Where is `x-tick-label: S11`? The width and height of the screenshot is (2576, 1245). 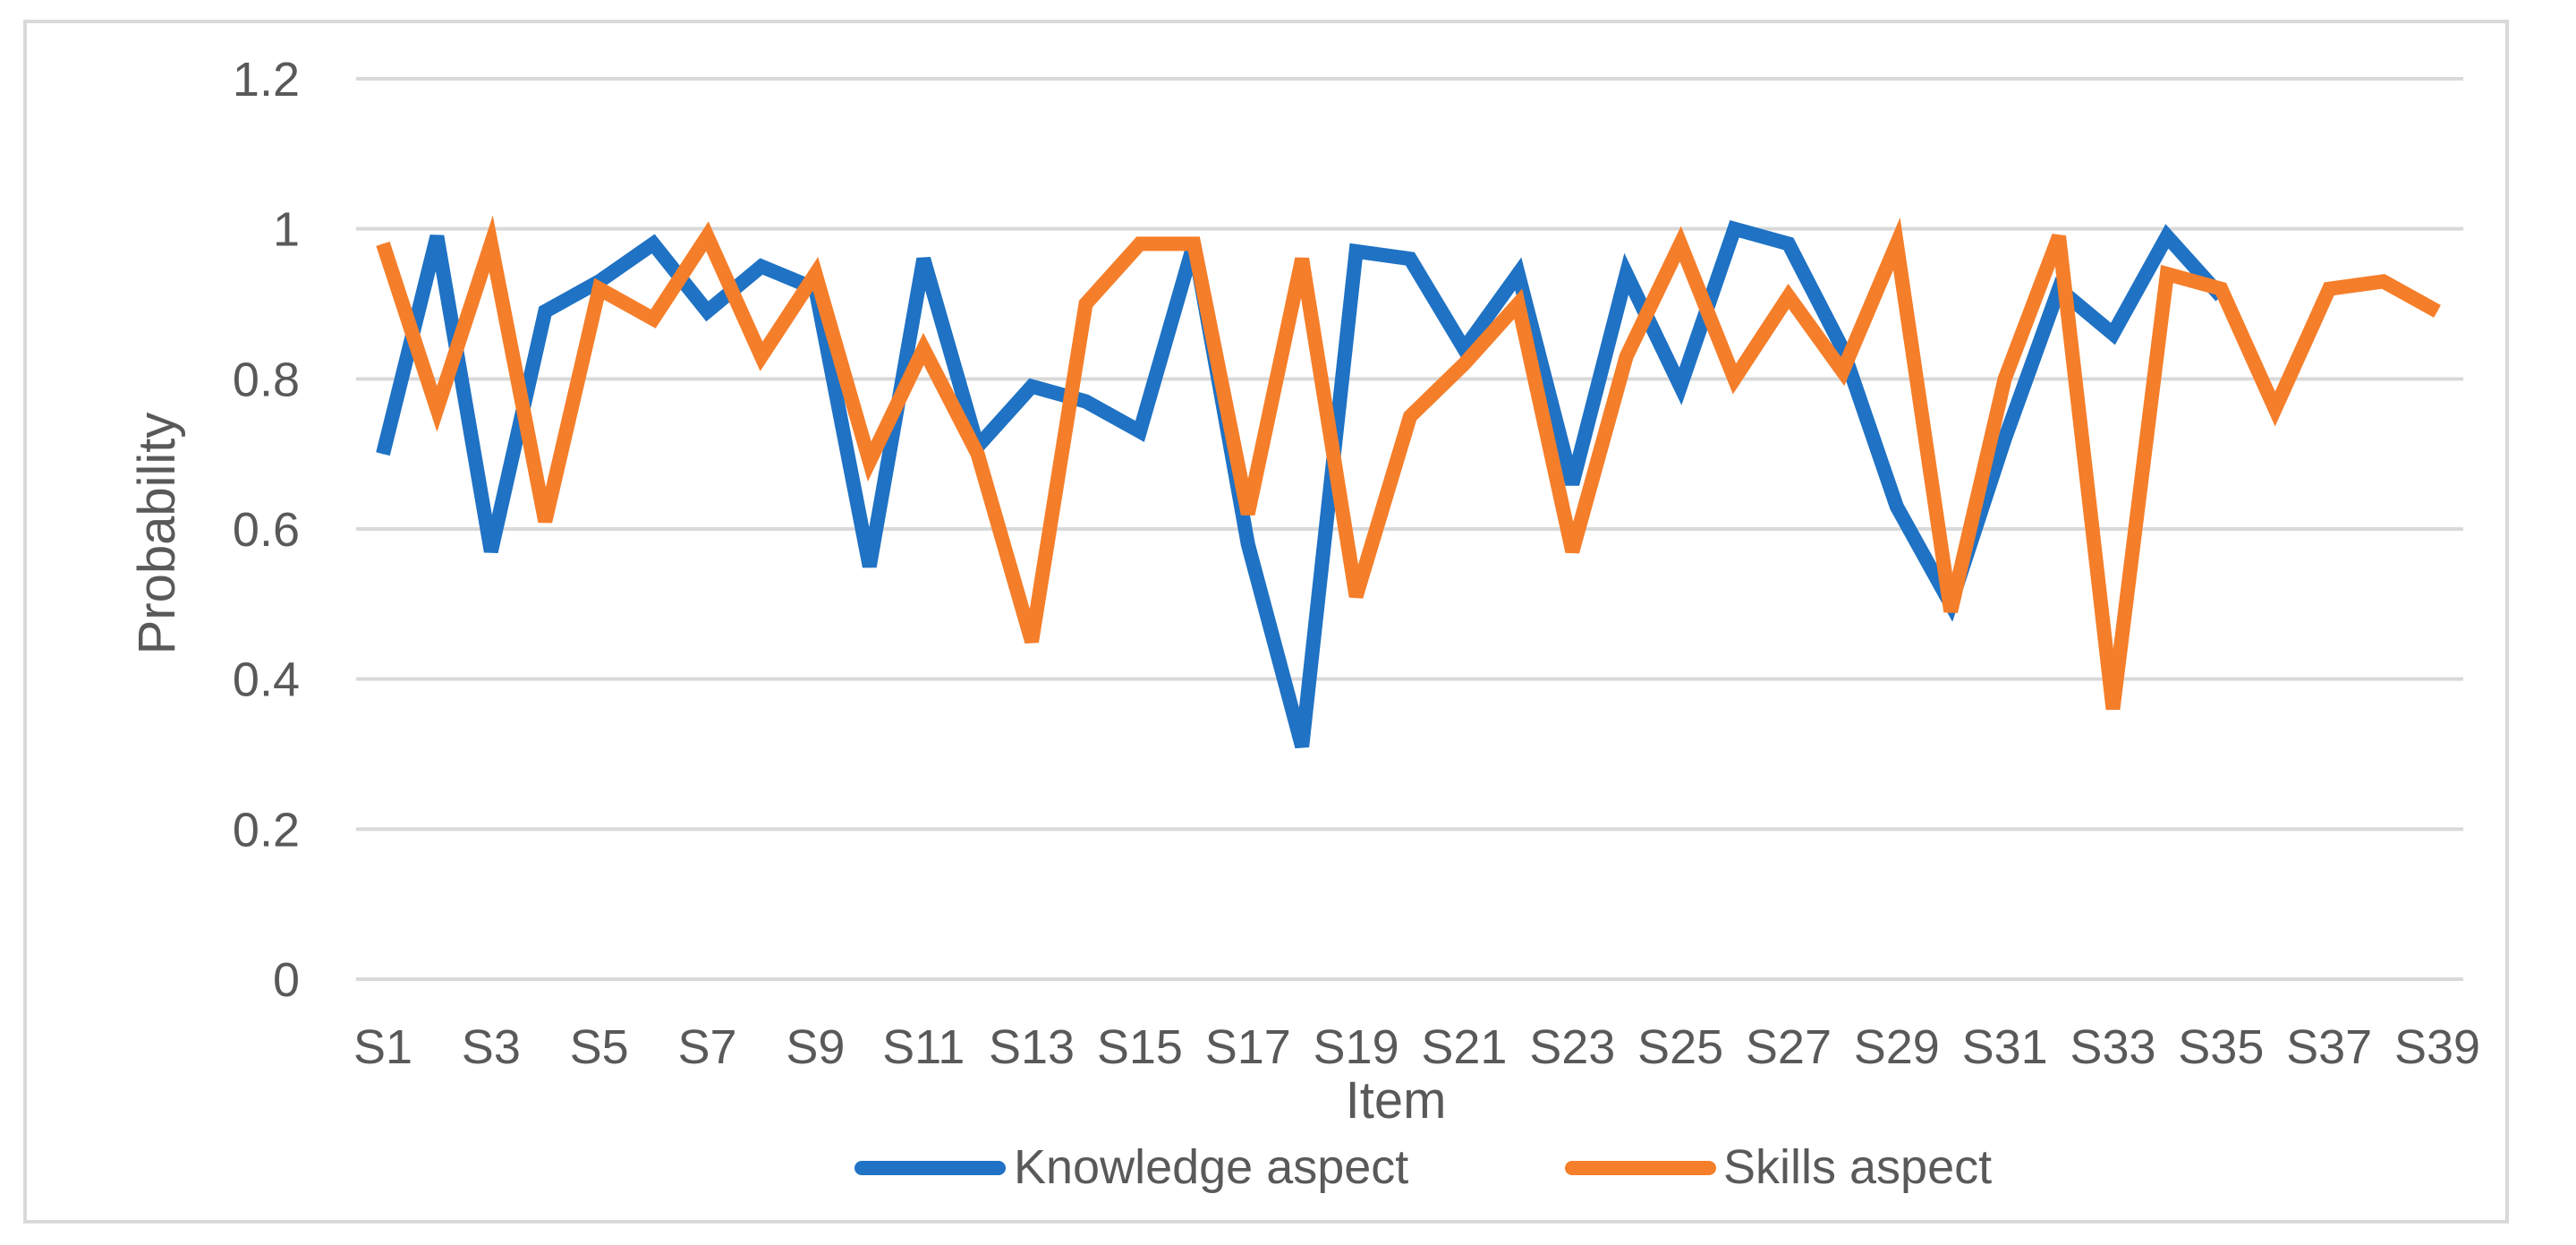 x-tick-label: S11 is located at coordinates (924, 1047).